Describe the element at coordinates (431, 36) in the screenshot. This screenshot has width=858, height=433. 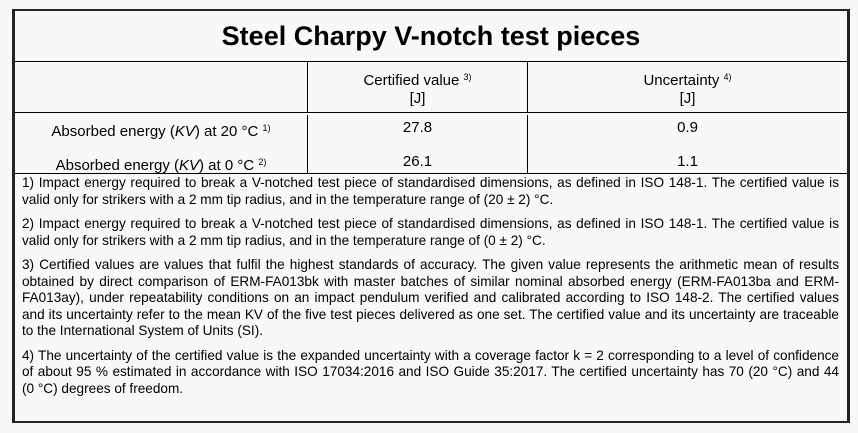
I see `table-title: Steel Charpy V-notch test pieces` at that location.